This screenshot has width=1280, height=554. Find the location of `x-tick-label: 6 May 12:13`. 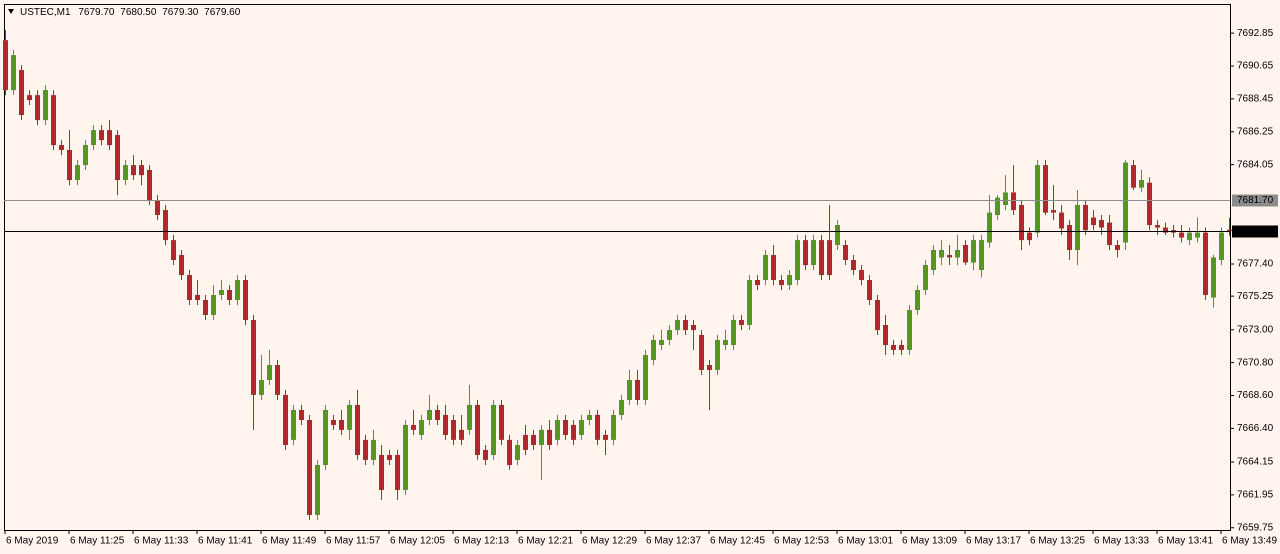

x-tick-label: 6 May 12:13 is located at coordinates (481, 541).